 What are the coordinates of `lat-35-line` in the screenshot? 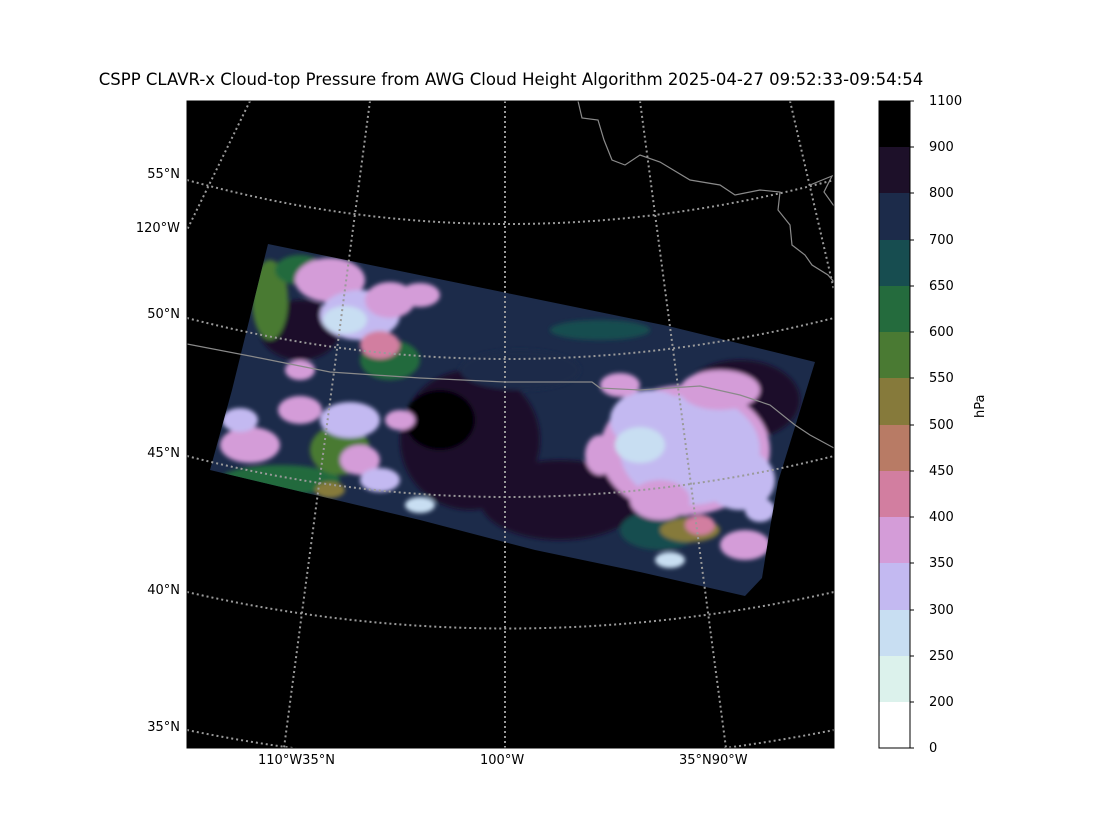 It's located at (510, 738).